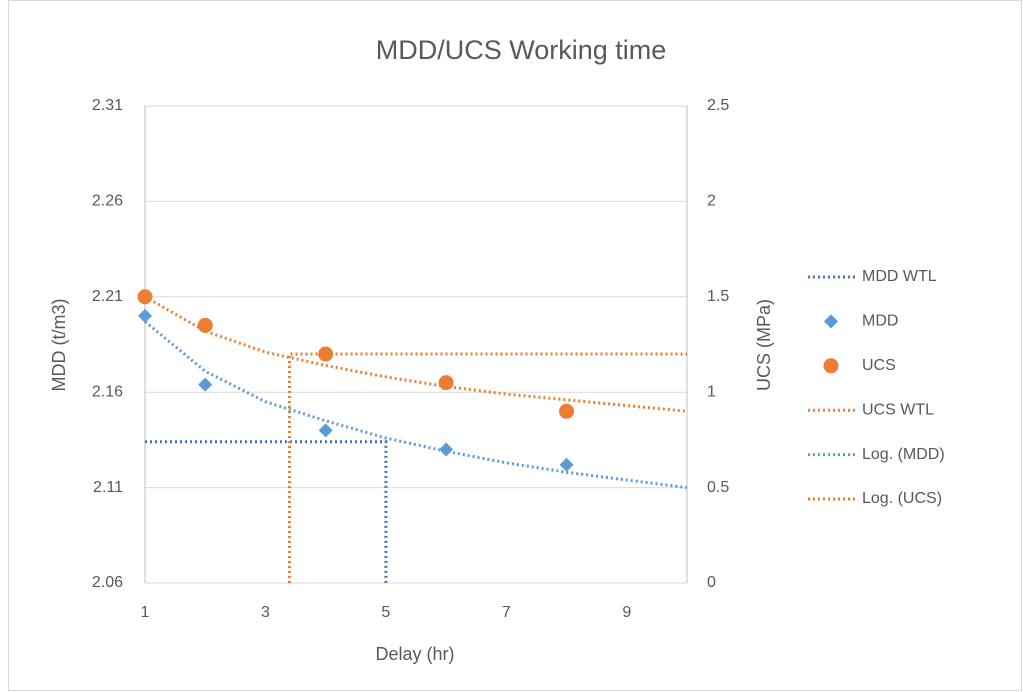 The height and width of the screenshot is (692, 1023). I want to click on x-tick-label: 1, so click(145, 612).